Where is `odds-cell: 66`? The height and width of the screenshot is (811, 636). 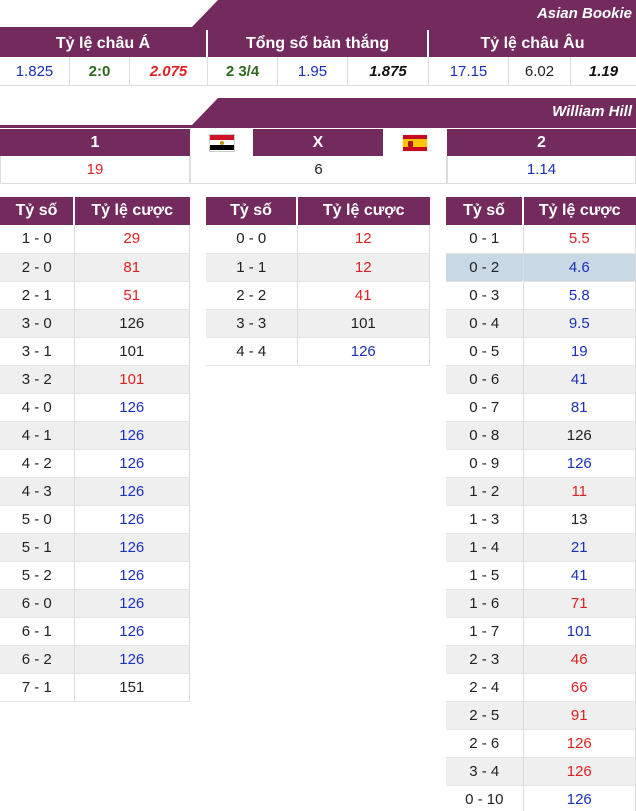 odds-cell: 66 is located at coordinates (579, 687).